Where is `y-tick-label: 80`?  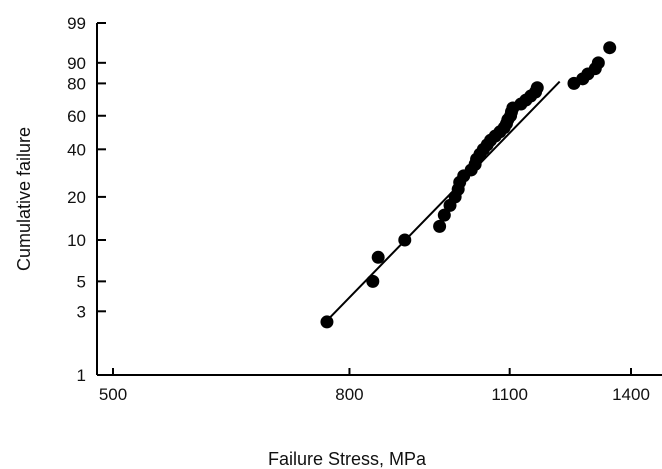
y-tick-label: 80 is located at coordinates (76, 83).